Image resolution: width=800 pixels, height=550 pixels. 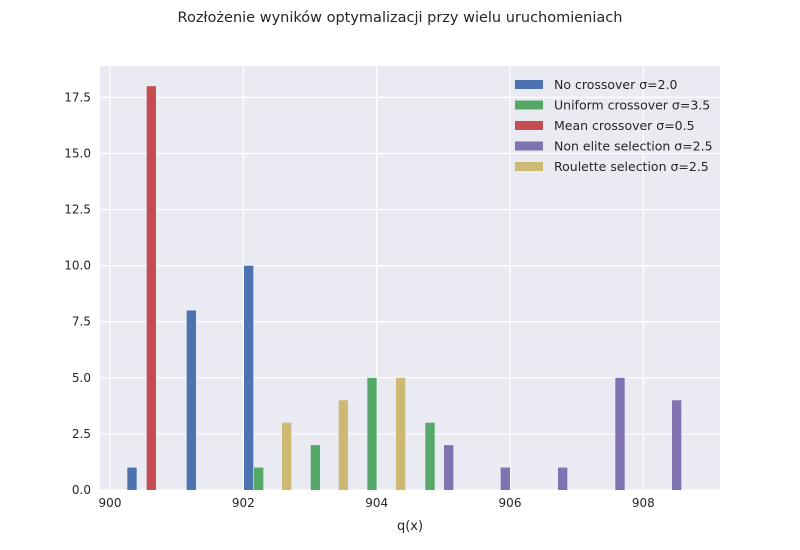 What do you see at coordinates (81, 434) in the screenshot?
I see `y-tick-label: 2.5` at bounding box center [81, 434].